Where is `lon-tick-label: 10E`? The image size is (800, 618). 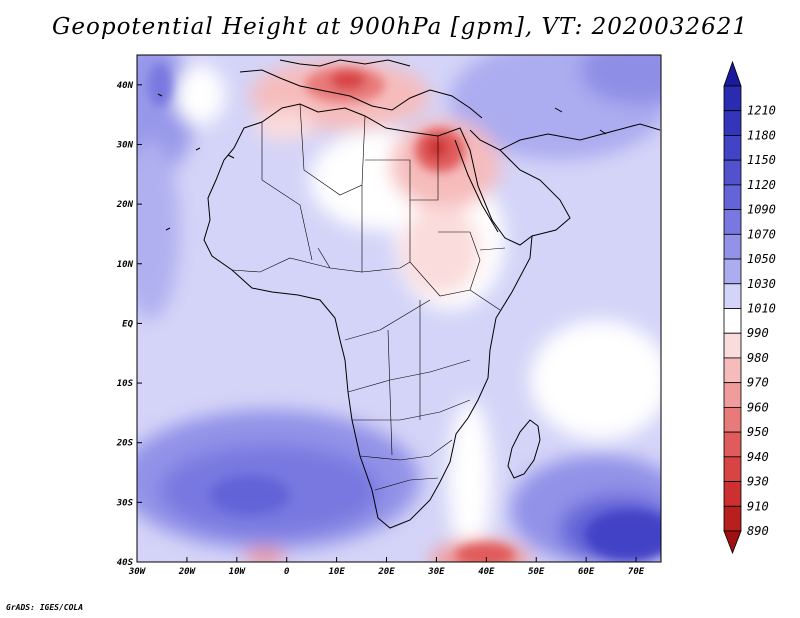
lon-tick-label: 10E is located at coordinates (336, 572).